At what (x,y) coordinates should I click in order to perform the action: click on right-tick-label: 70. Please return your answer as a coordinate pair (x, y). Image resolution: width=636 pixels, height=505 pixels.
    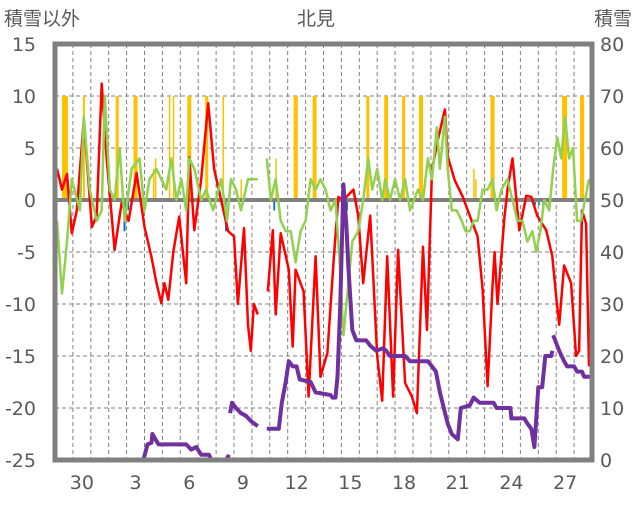
    Looking at the image, I should click on (612, 97).